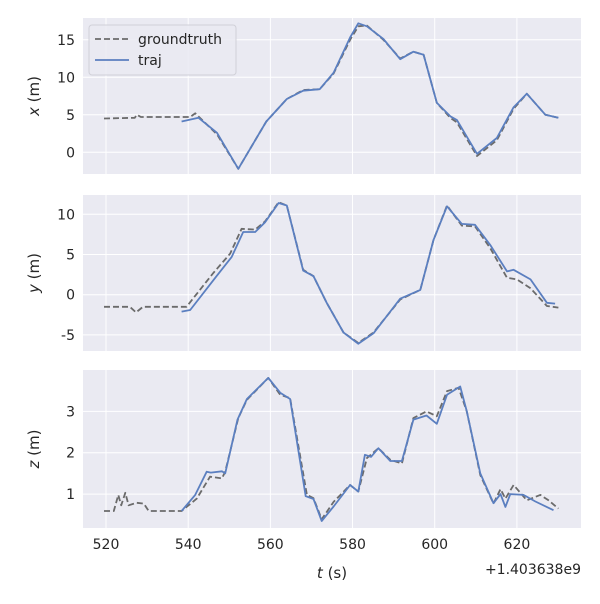 This screenshot has height=604, width=600. What do you see at coordinates (70, 454) in the screenshot?
I see `y-tick-label: 2` at bounding box center [70, 454].